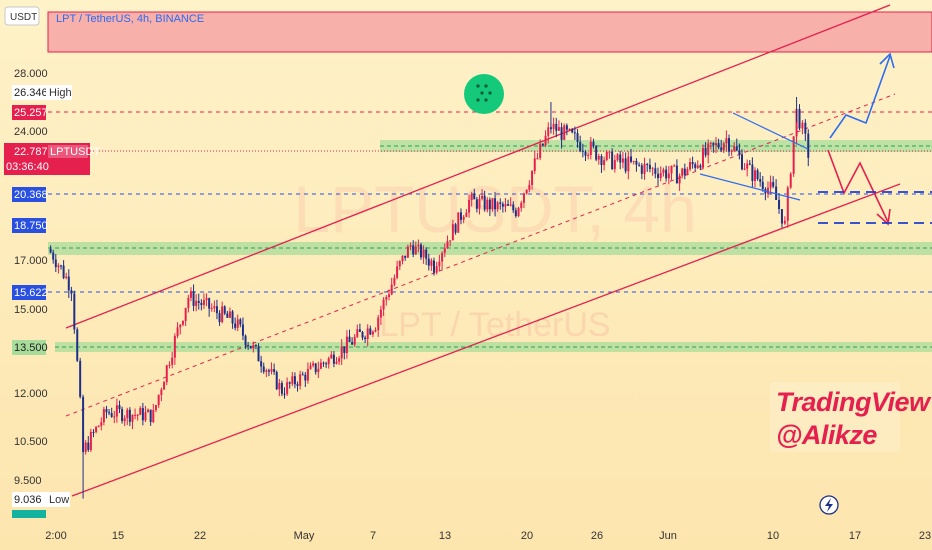 The width and height of the screenshot is (932, 550). What do you see at coordinates (31, 113) in the screenshot?
I see `svg-text: 25.257` at bounding box center [31, 113].